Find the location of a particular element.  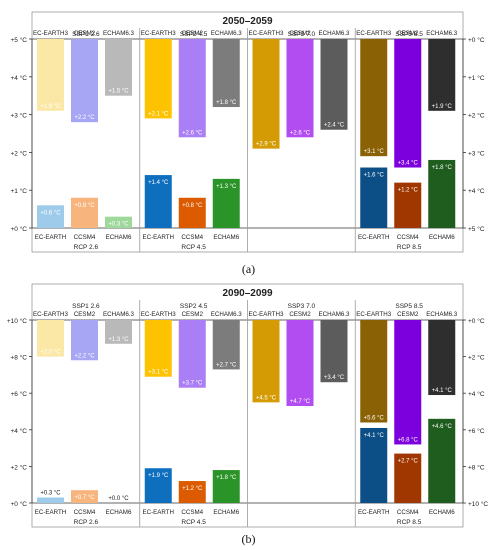

bottom-bar-value: +0.0 °C is located at coordinates (118, 499).